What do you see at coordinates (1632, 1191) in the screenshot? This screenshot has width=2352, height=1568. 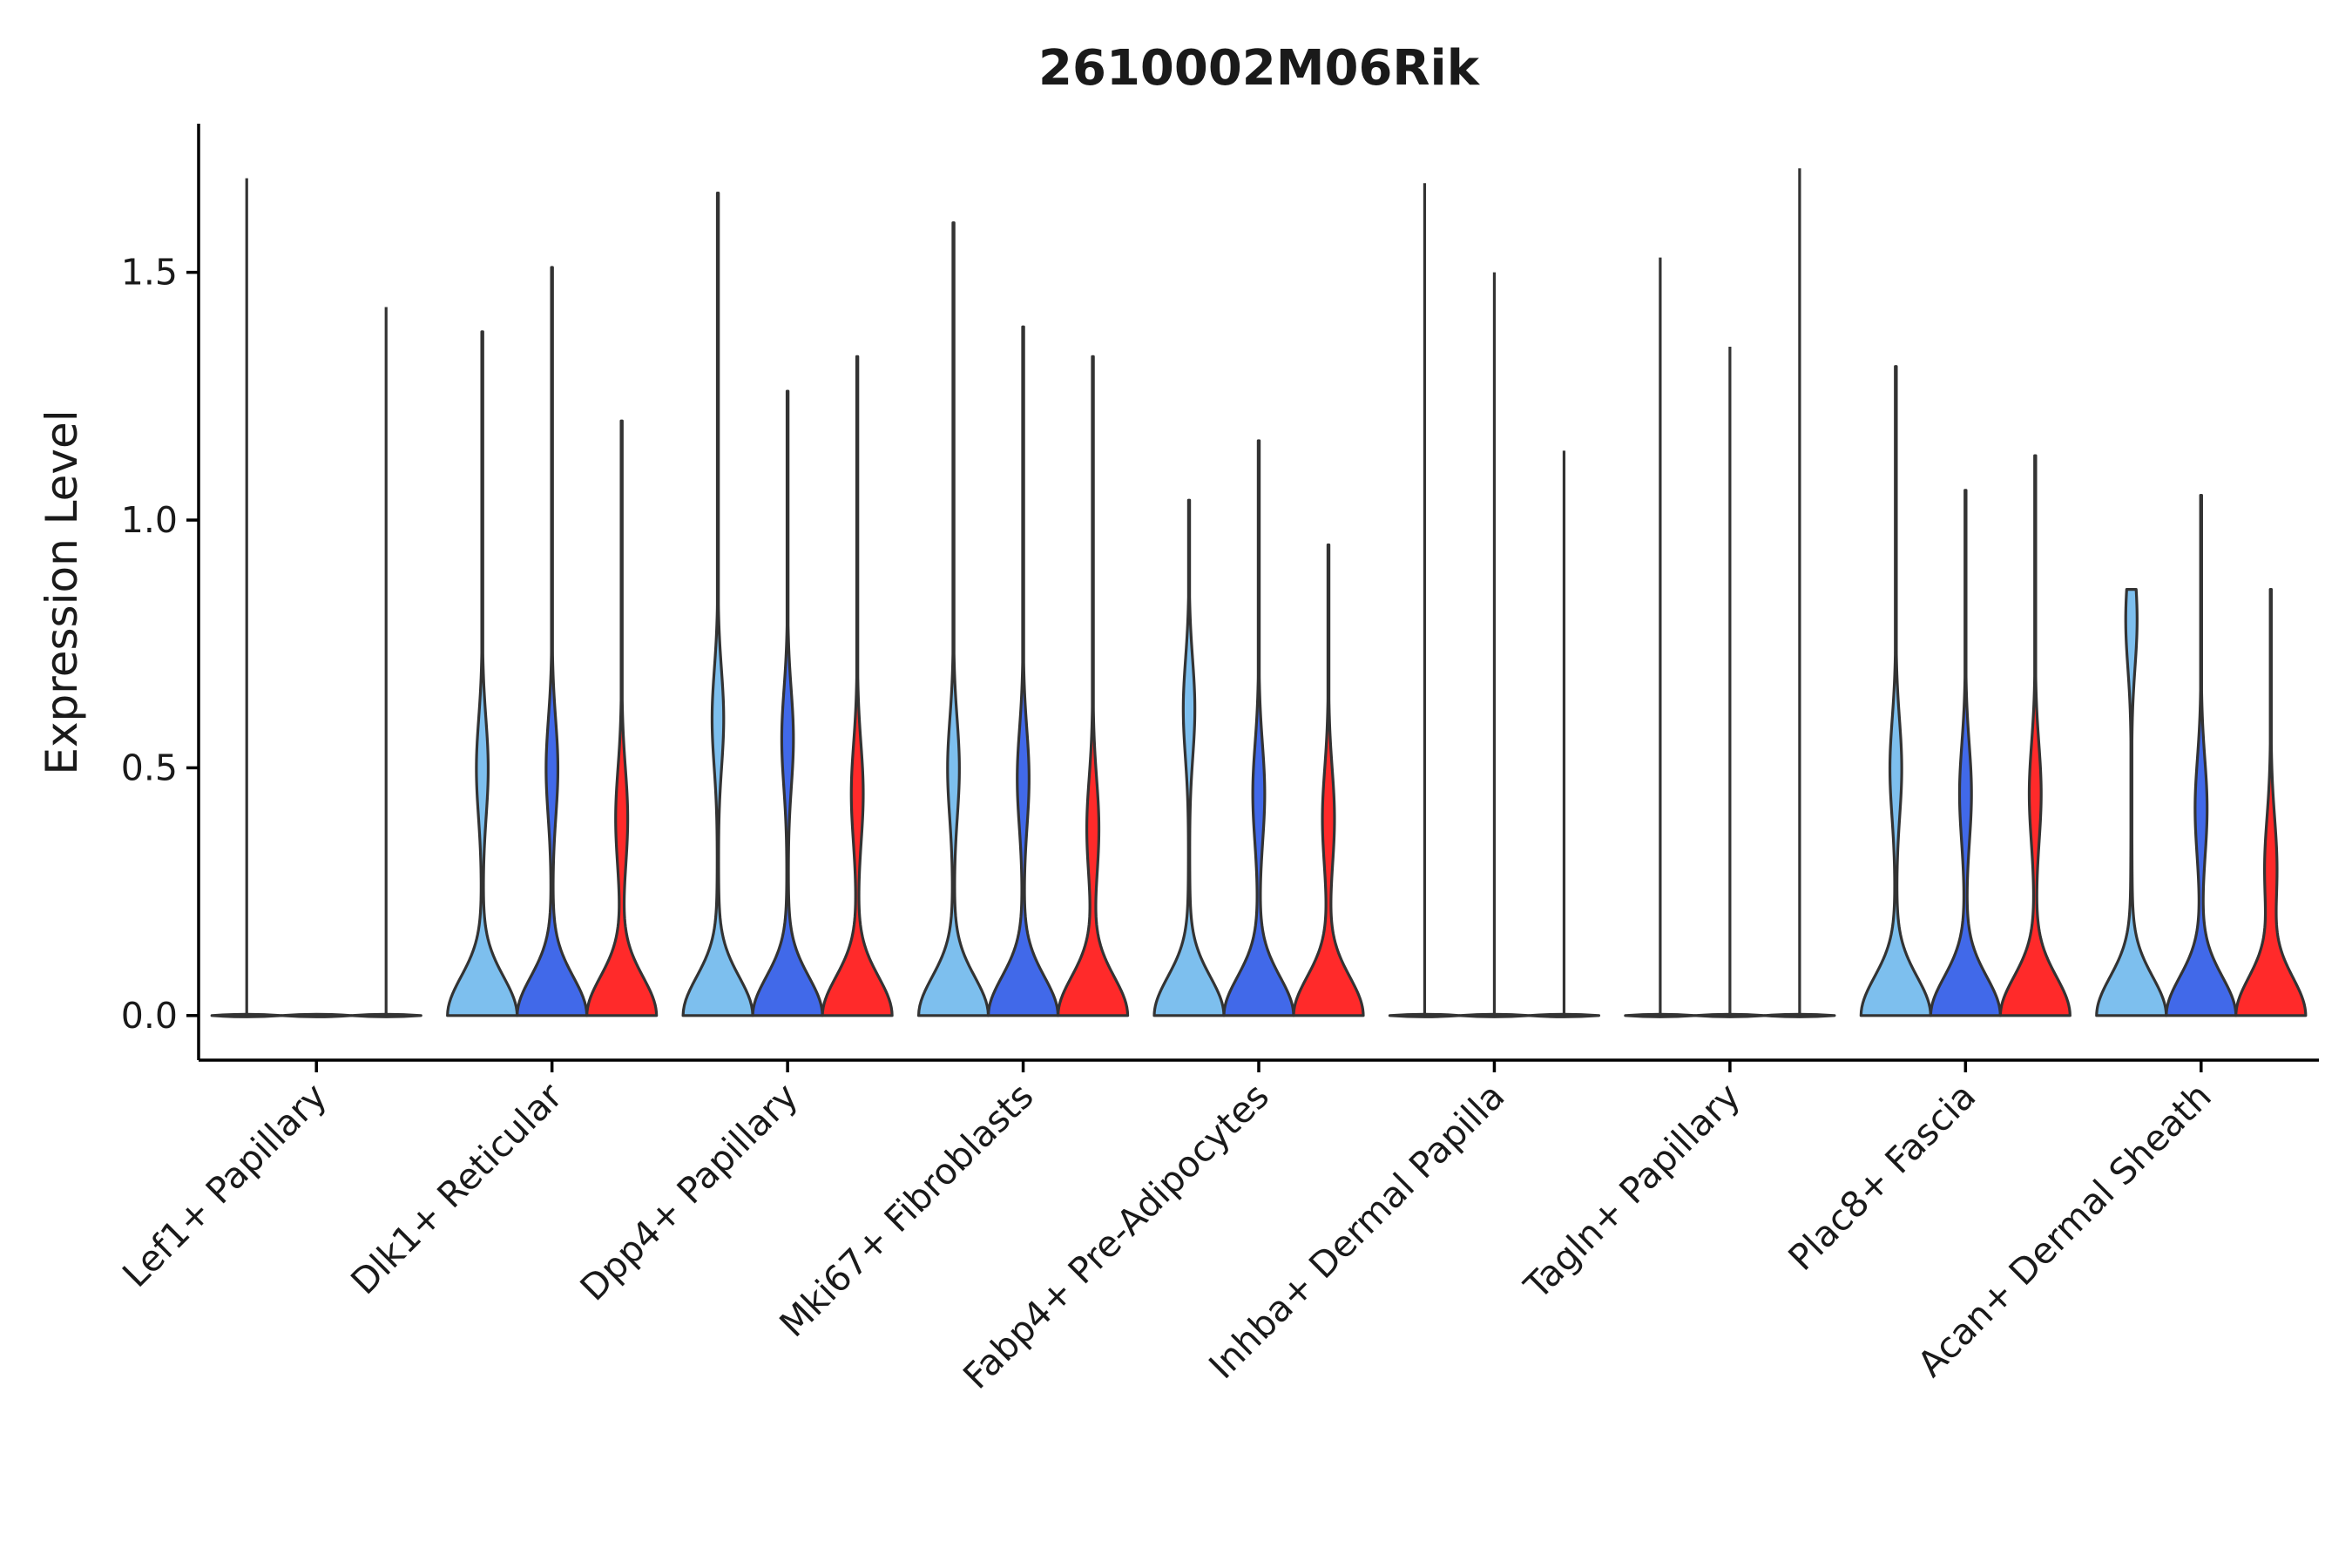 I see `x-tick-label-tagln-papillary: Tagln+ Papillary` at bounding box center [1632, 1191].